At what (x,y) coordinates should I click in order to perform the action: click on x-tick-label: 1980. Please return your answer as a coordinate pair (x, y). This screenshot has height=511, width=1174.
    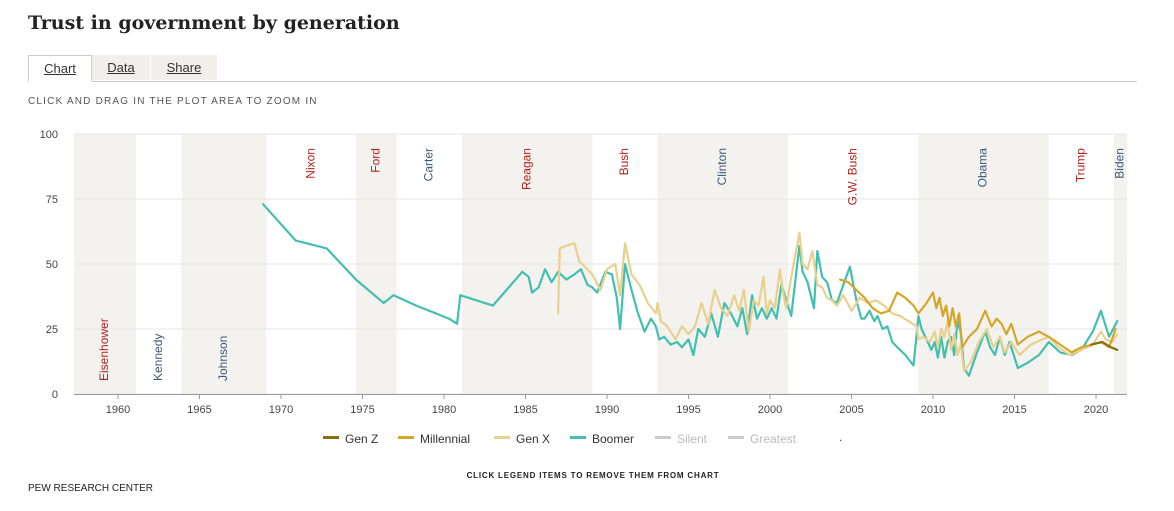
    Looking at the image, I should click on (444, 410).